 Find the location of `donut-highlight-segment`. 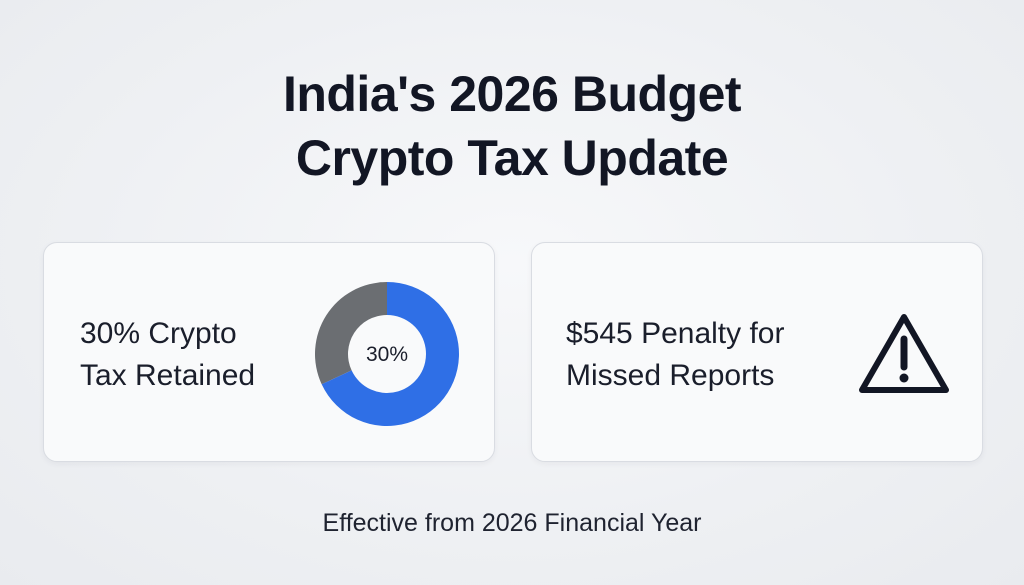

donut-highlight-segment is located at coordinates (390, 354).